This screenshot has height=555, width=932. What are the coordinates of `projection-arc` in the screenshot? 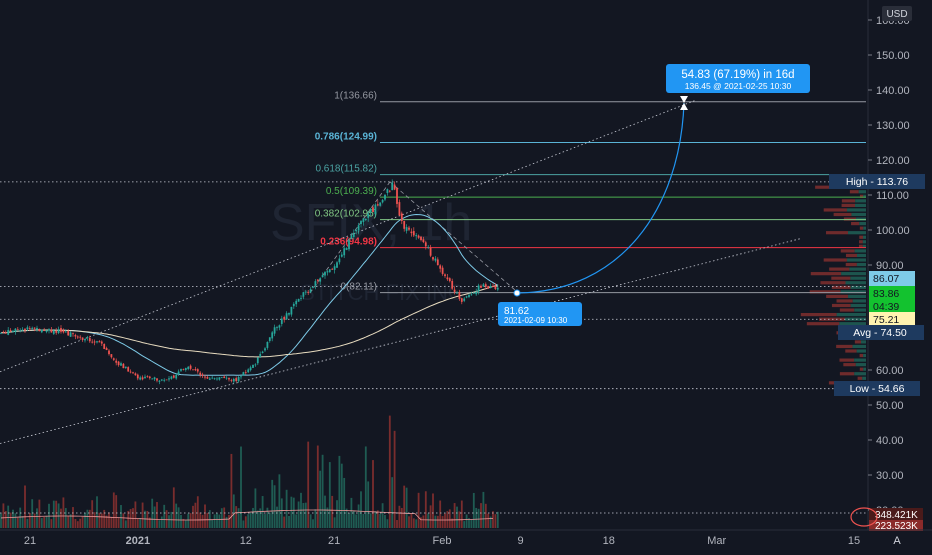 It's located at (600, 198).